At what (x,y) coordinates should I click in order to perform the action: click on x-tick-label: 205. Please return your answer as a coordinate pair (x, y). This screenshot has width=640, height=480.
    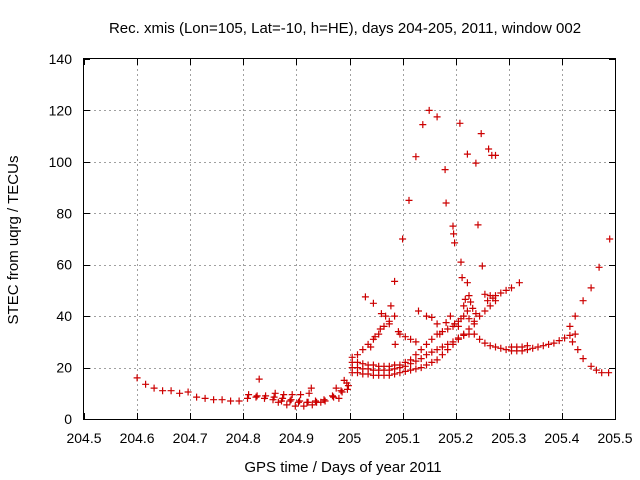
    Looking at the image, I should click on (350, 438).